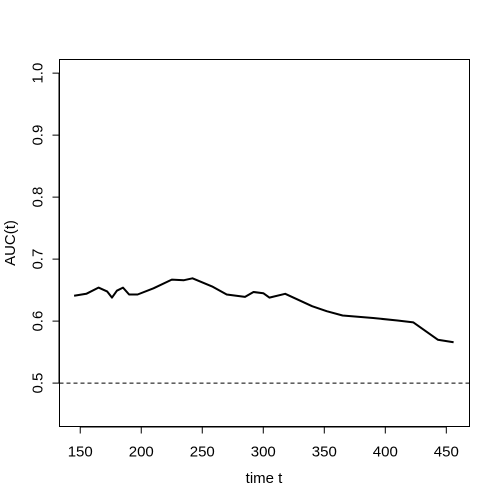  What do you see at coordinates (324, 452) in the screenshot?
I see `x-tick-label: 350` at bounding box center [324, 452].